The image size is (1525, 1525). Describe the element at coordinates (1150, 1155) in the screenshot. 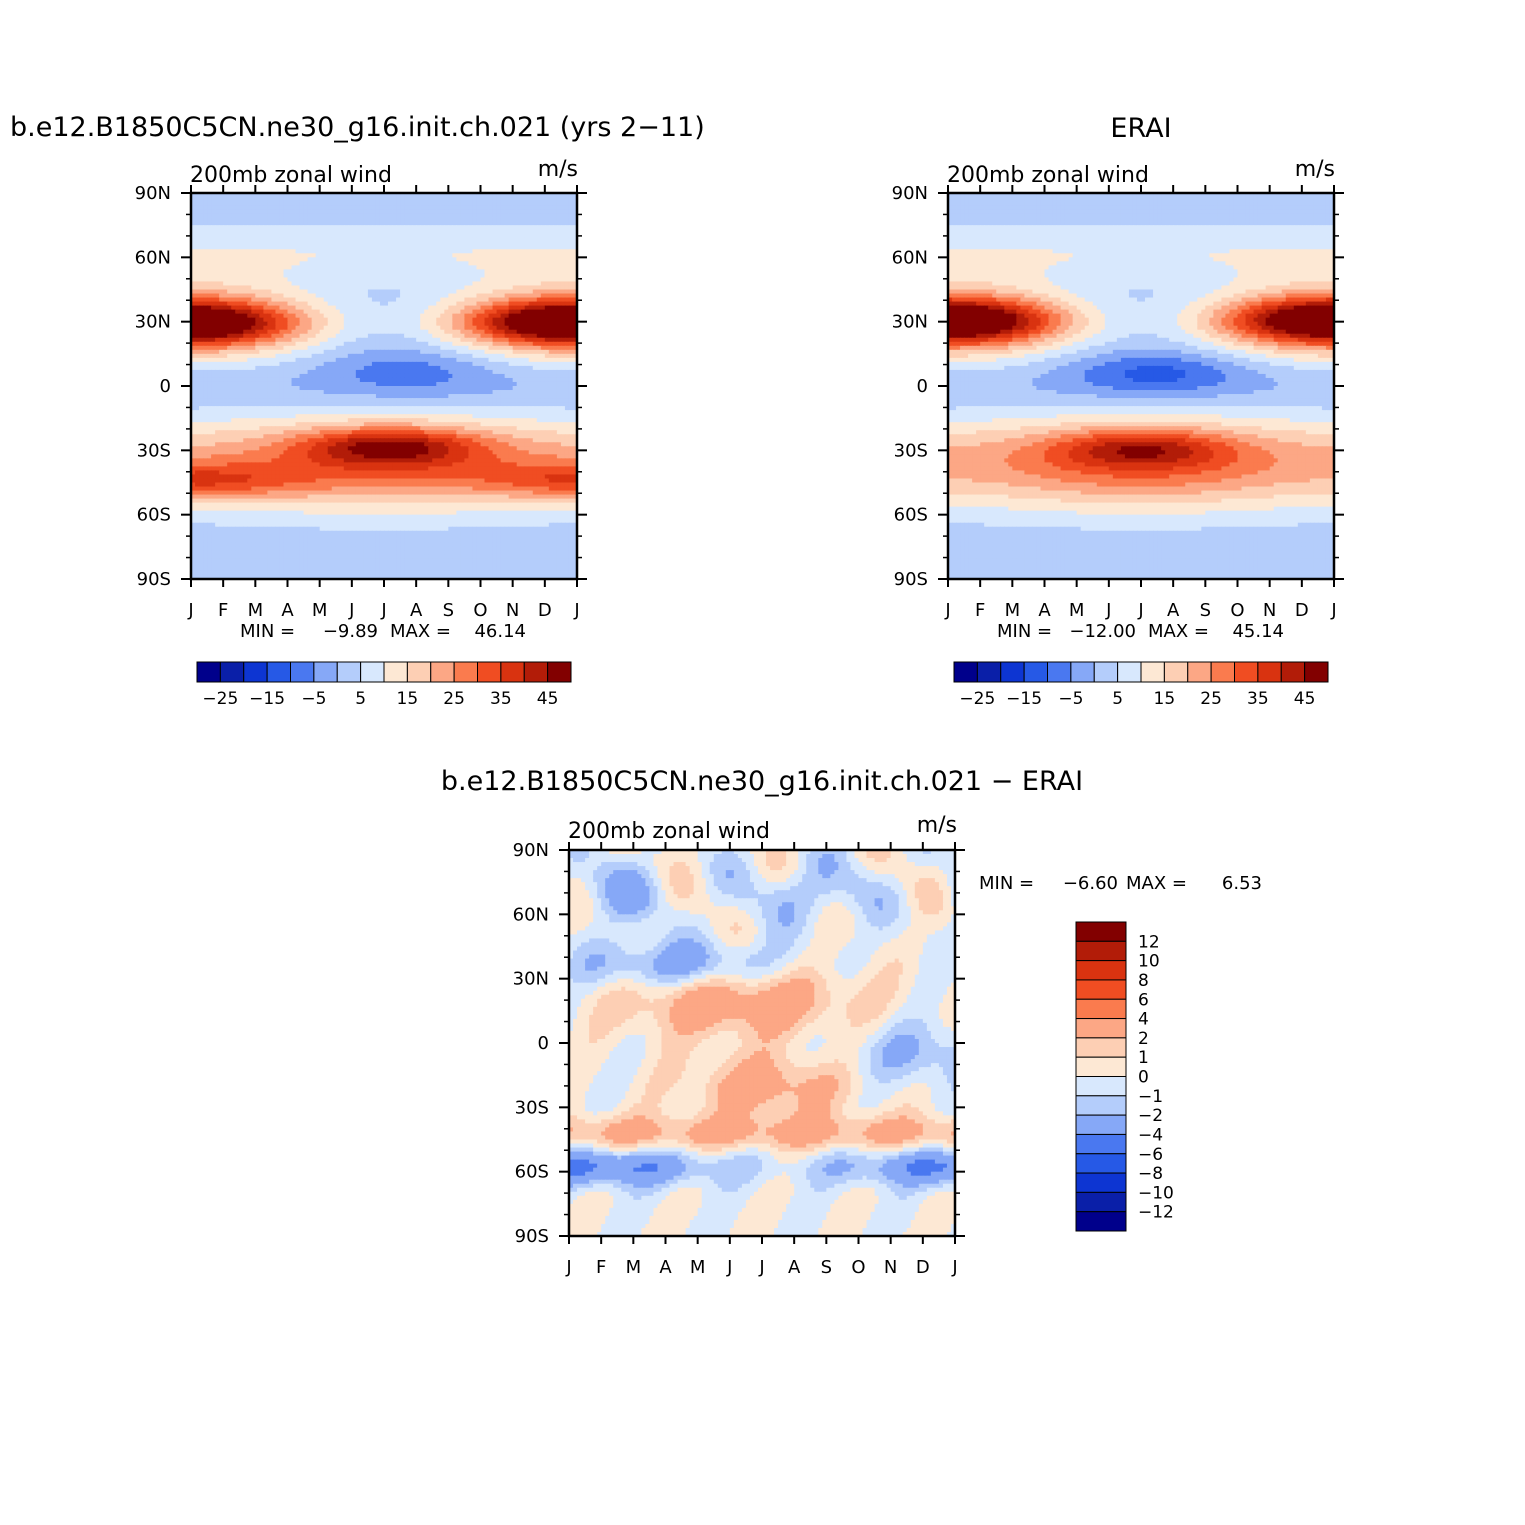

I see `colorbar-label: −6` at that location.